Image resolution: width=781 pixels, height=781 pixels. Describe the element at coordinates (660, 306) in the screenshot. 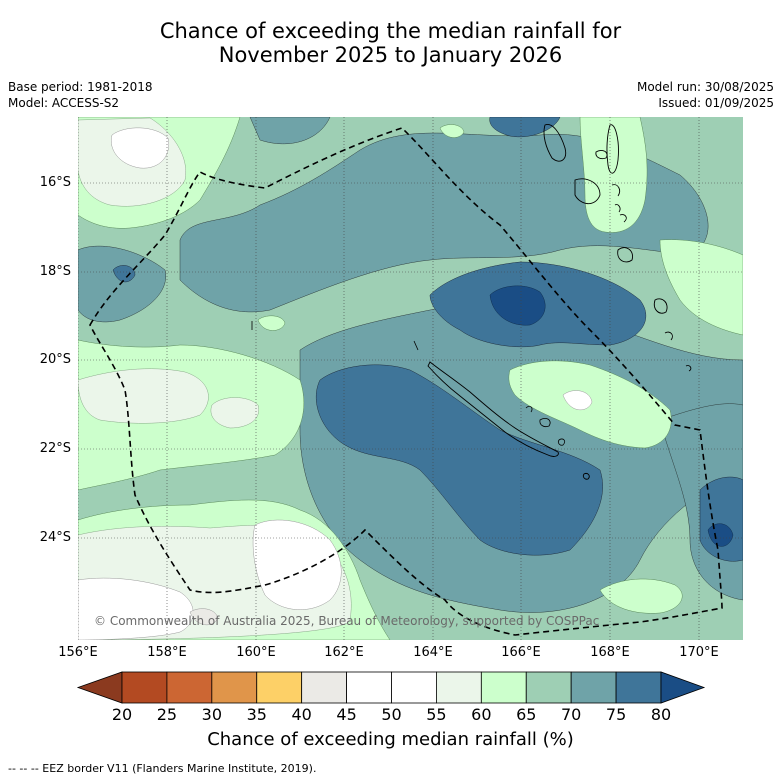

I see `erromango` at that location.